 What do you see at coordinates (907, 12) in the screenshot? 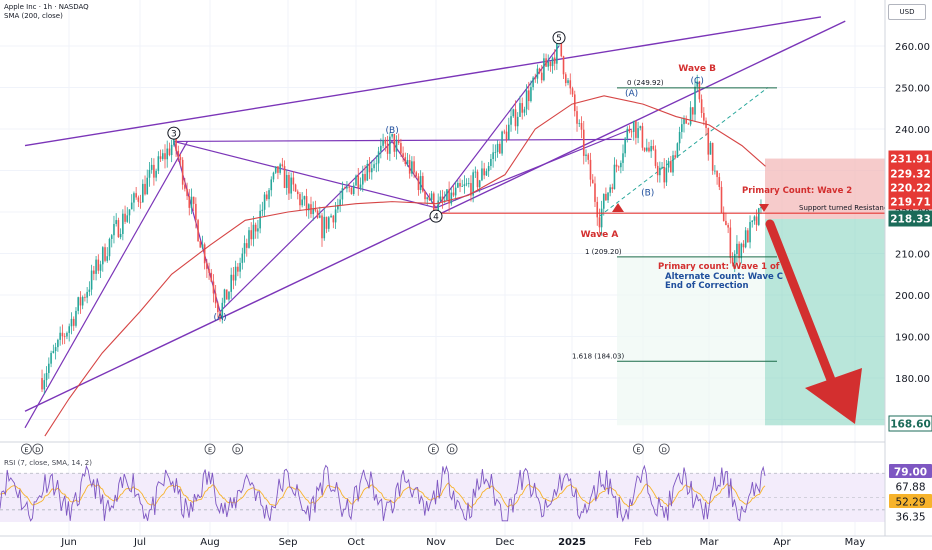
I see `currency-button: USD` at bounding box center [907, 12].